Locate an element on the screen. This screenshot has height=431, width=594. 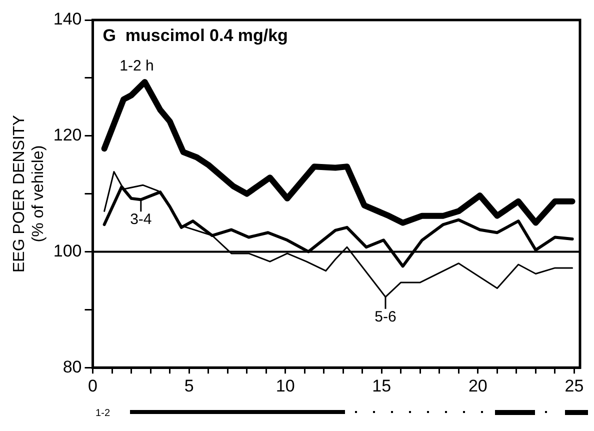
y-tick-label: 140 is located at coordinates (67, 19).